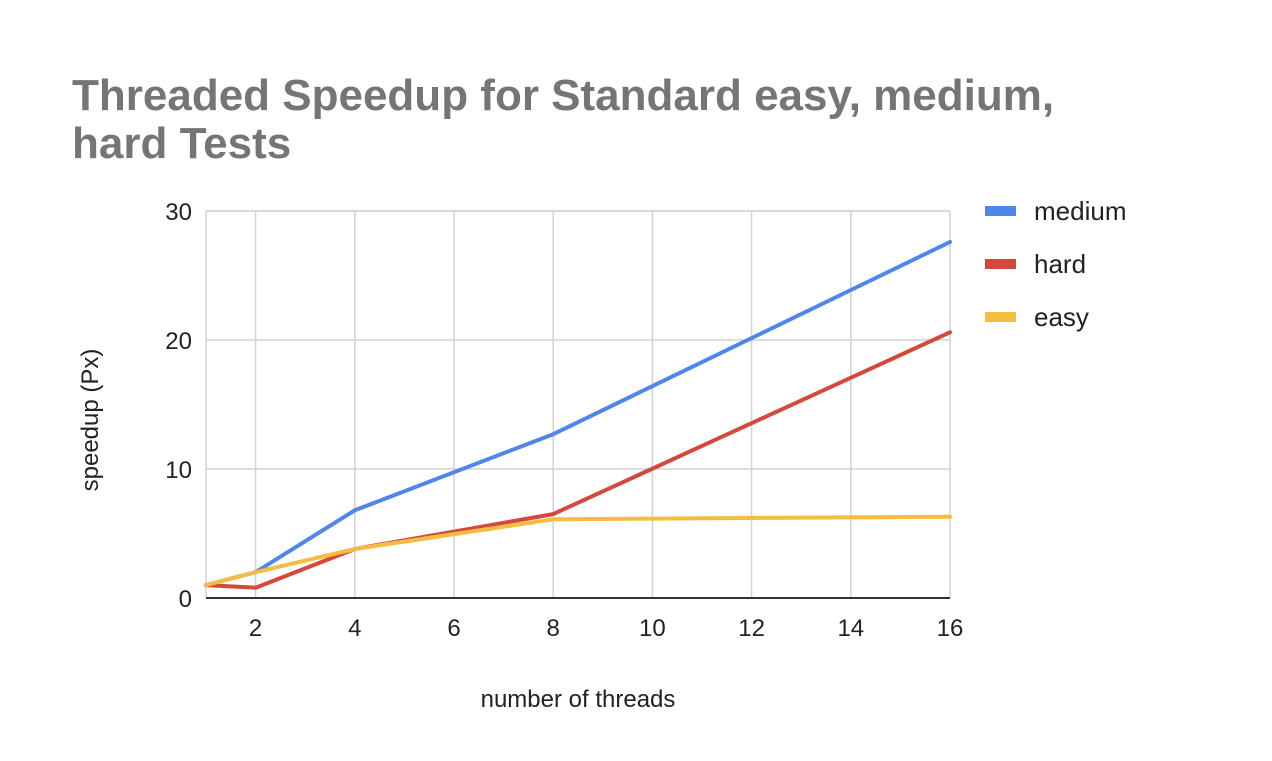 The height and width of the screenshot is (761, 1272). What do you see at coordinates (578, 551) in the screenshot?
I see `series-line-easy` at bounding box center [578, 551].